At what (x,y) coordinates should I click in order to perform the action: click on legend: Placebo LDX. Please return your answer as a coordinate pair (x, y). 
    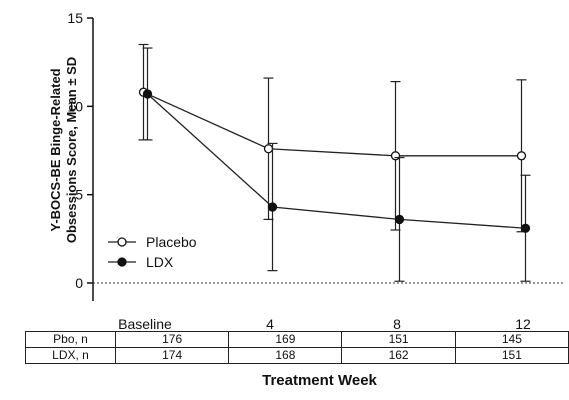
    Looking at the image, I should click on (152, 252).